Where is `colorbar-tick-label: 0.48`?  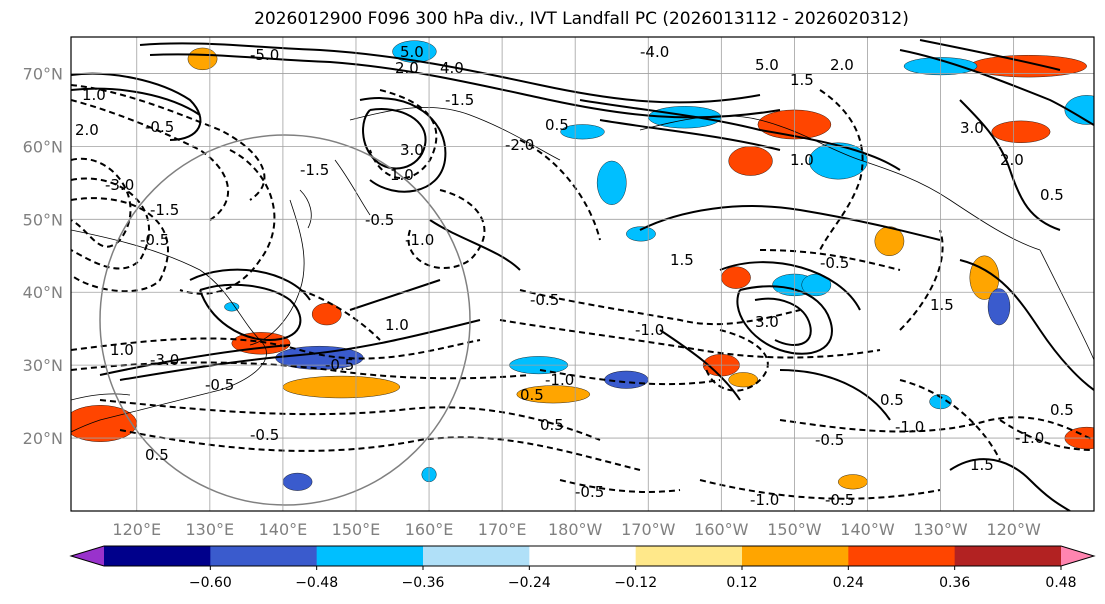 colorbar-tick-label: 0.48 is located at coordinates (1060, 583).